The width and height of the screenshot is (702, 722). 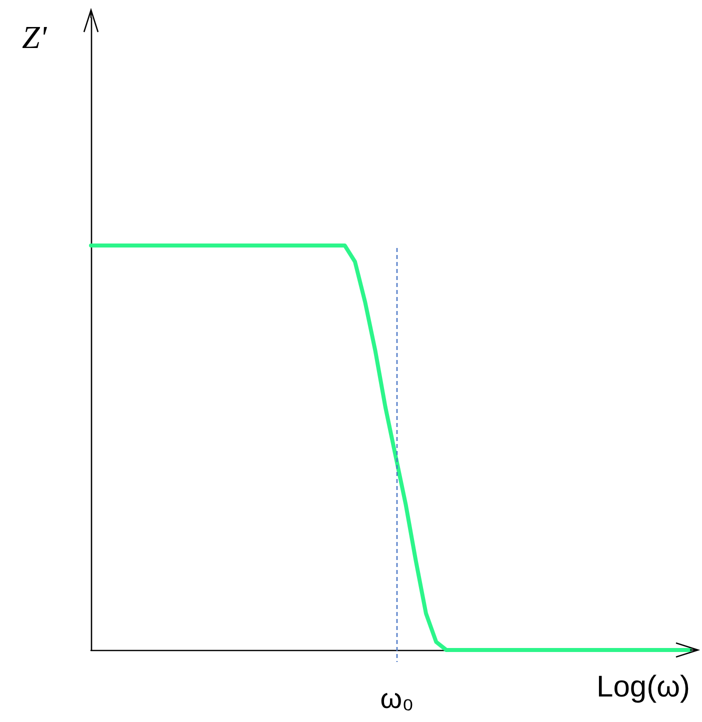 I want to click on x-axis-title: Log(ω), so click(x=643, y=687).